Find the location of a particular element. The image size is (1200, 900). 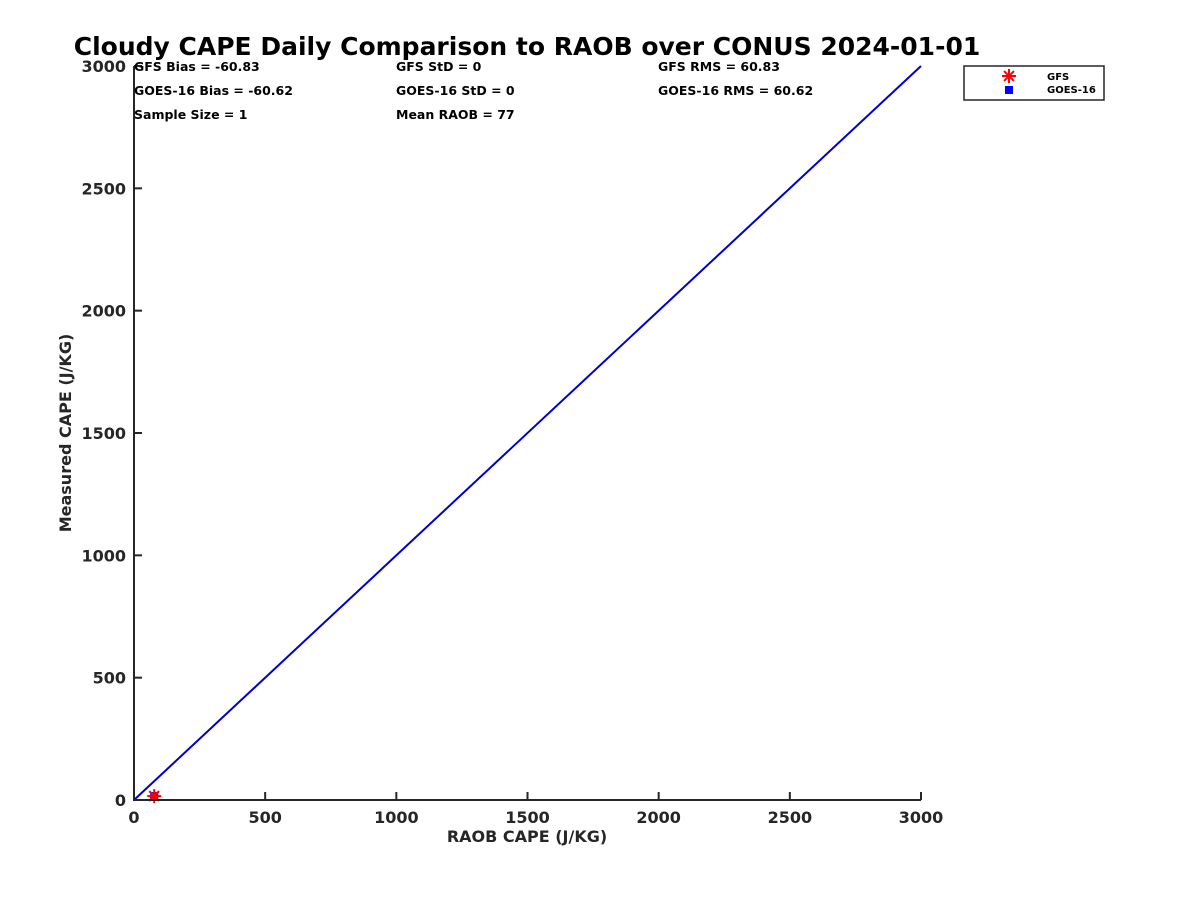

legend-goes16-square is located at coordinates (1009, 90).